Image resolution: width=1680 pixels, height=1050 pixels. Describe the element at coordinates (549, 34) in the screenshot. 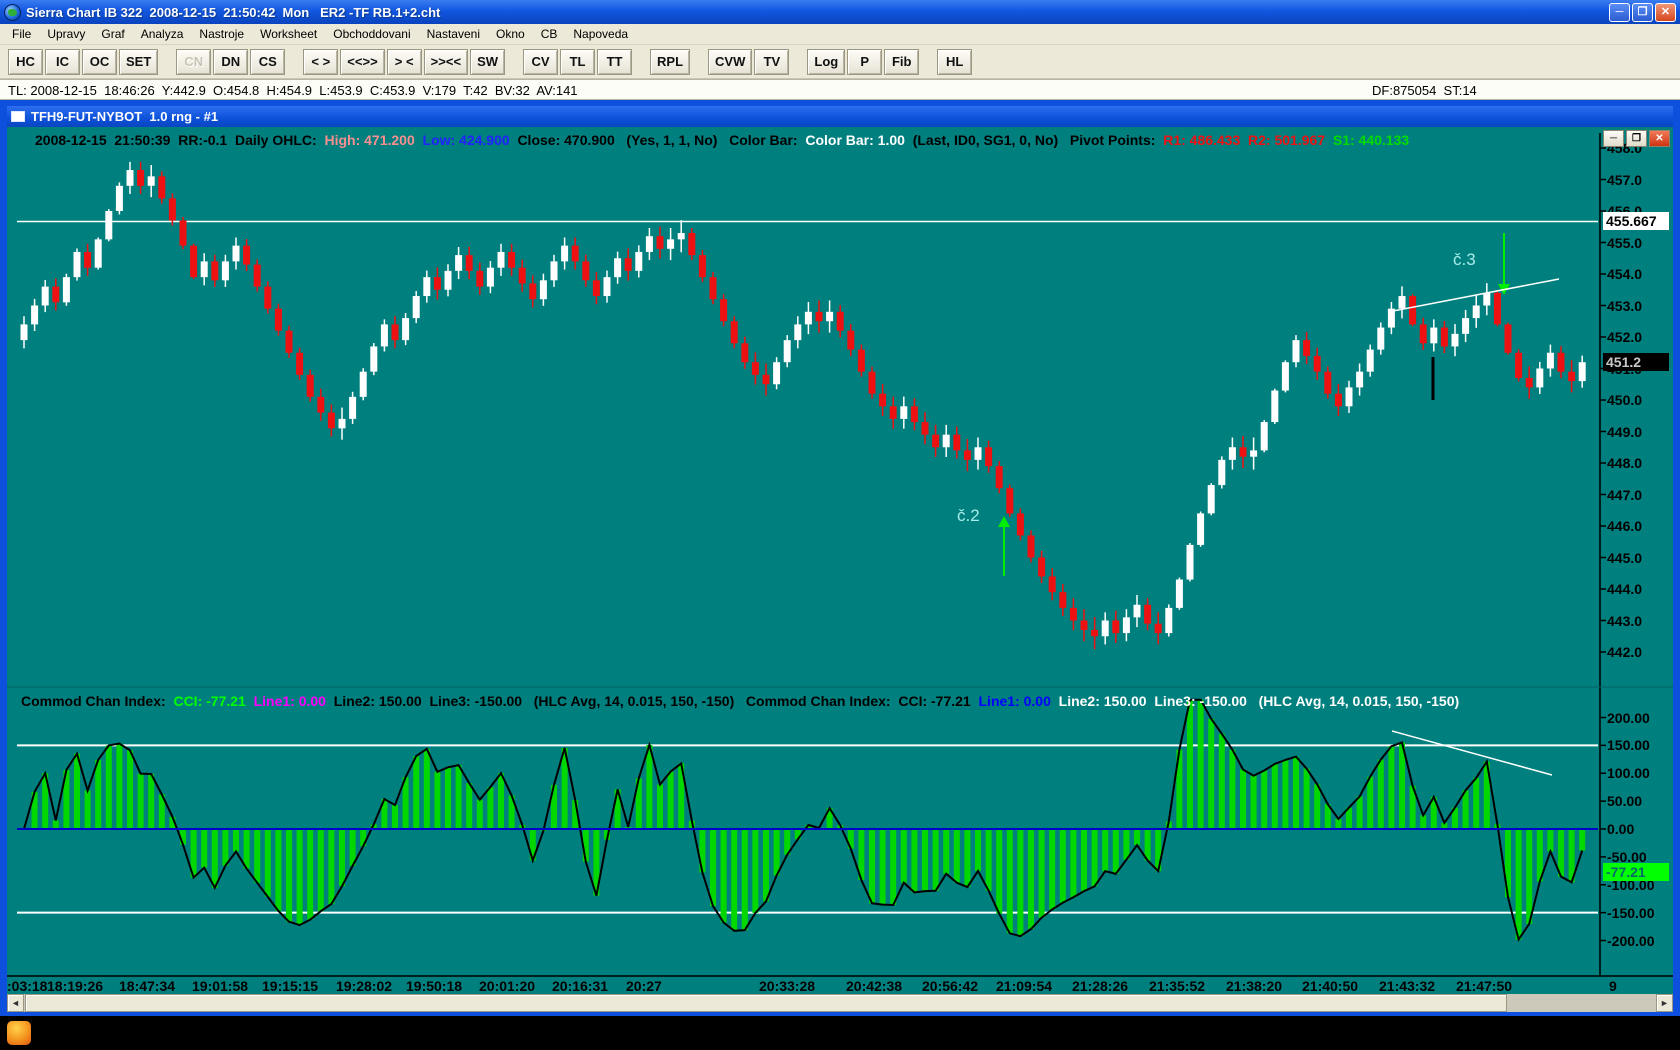

I see `menu-cb: CB` at that location.